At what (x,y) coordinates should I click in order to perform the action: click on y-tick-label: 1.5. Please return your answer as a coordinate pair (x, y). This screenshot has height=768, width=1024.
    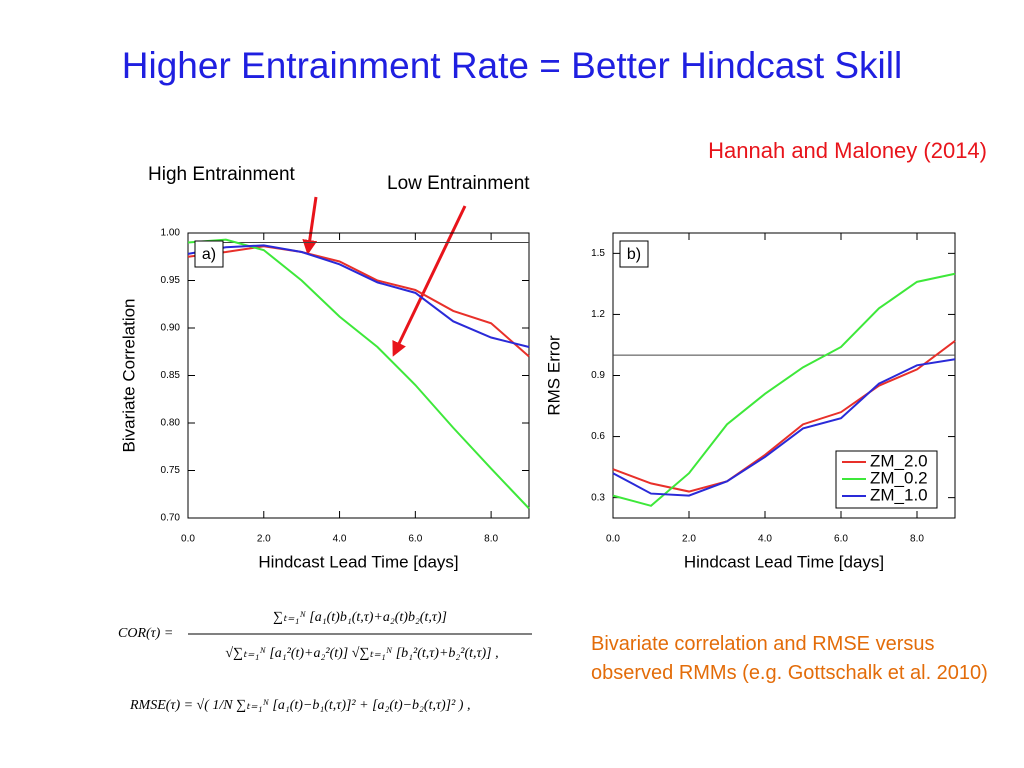
    Looking at the image, I should click on (598, 253).